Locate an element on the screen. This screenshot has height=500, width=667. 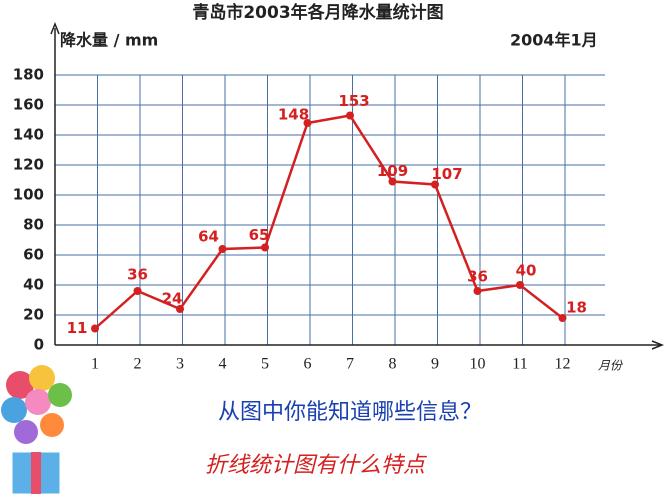
y-tick-label: 20 is located at coordinates (33, 315).